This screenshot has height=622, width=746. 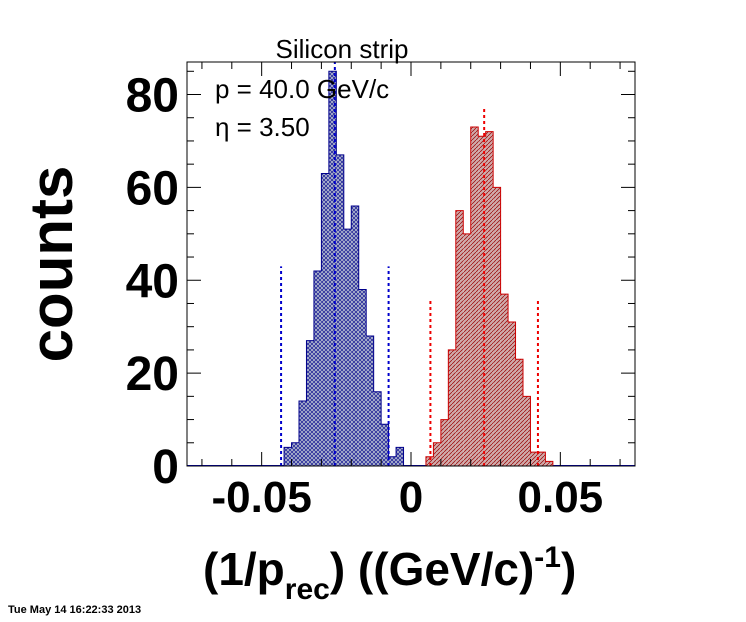 What do you see at coordinates (244, 569) in the screenshot?
I see `x-axis-title-prefix: (1/p` at bounding box center [244, 569].